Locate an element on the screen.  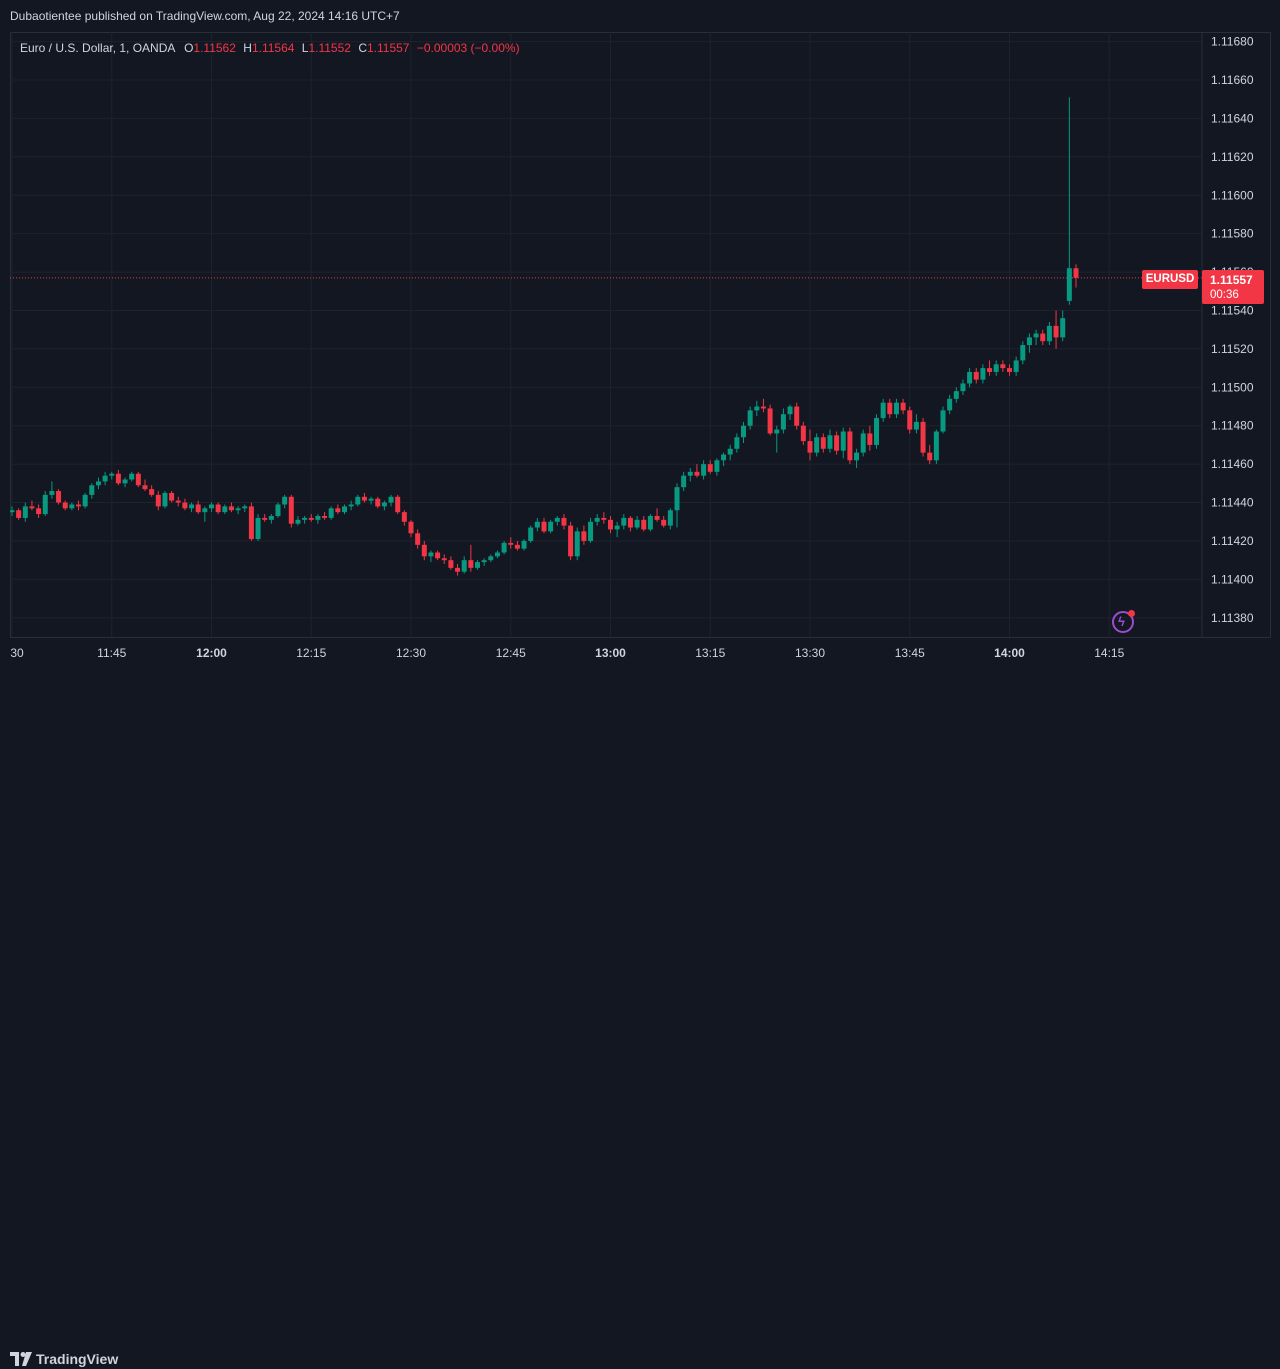
x-tick-label: 13:00 is located at coordinates (610, 653).